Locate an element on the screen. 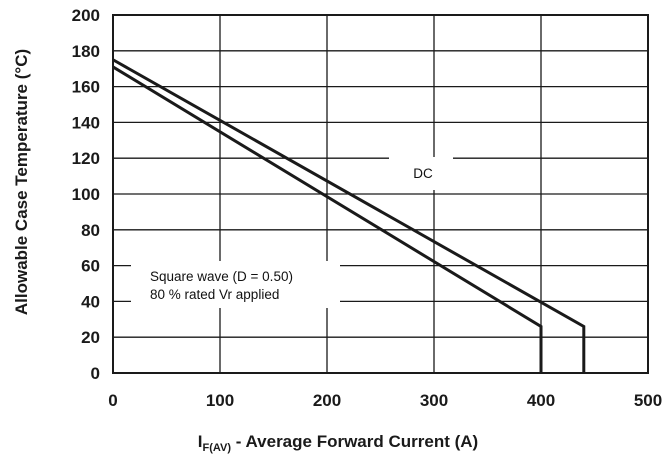 This screenshot has height=460, width=667. x-axis-title: IF(AV) - Average Forward Current (A) is located at coordinates (338, 443).